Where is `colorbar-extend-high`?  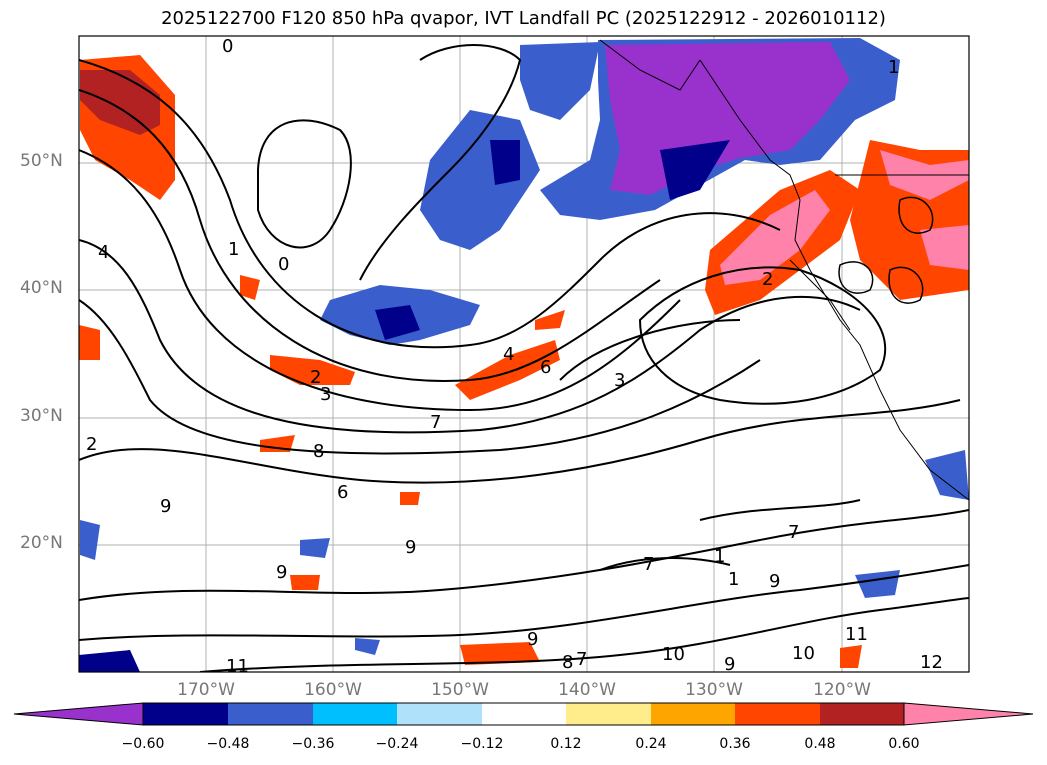
colorbar-extend-high is located at coordinates (968, 714).